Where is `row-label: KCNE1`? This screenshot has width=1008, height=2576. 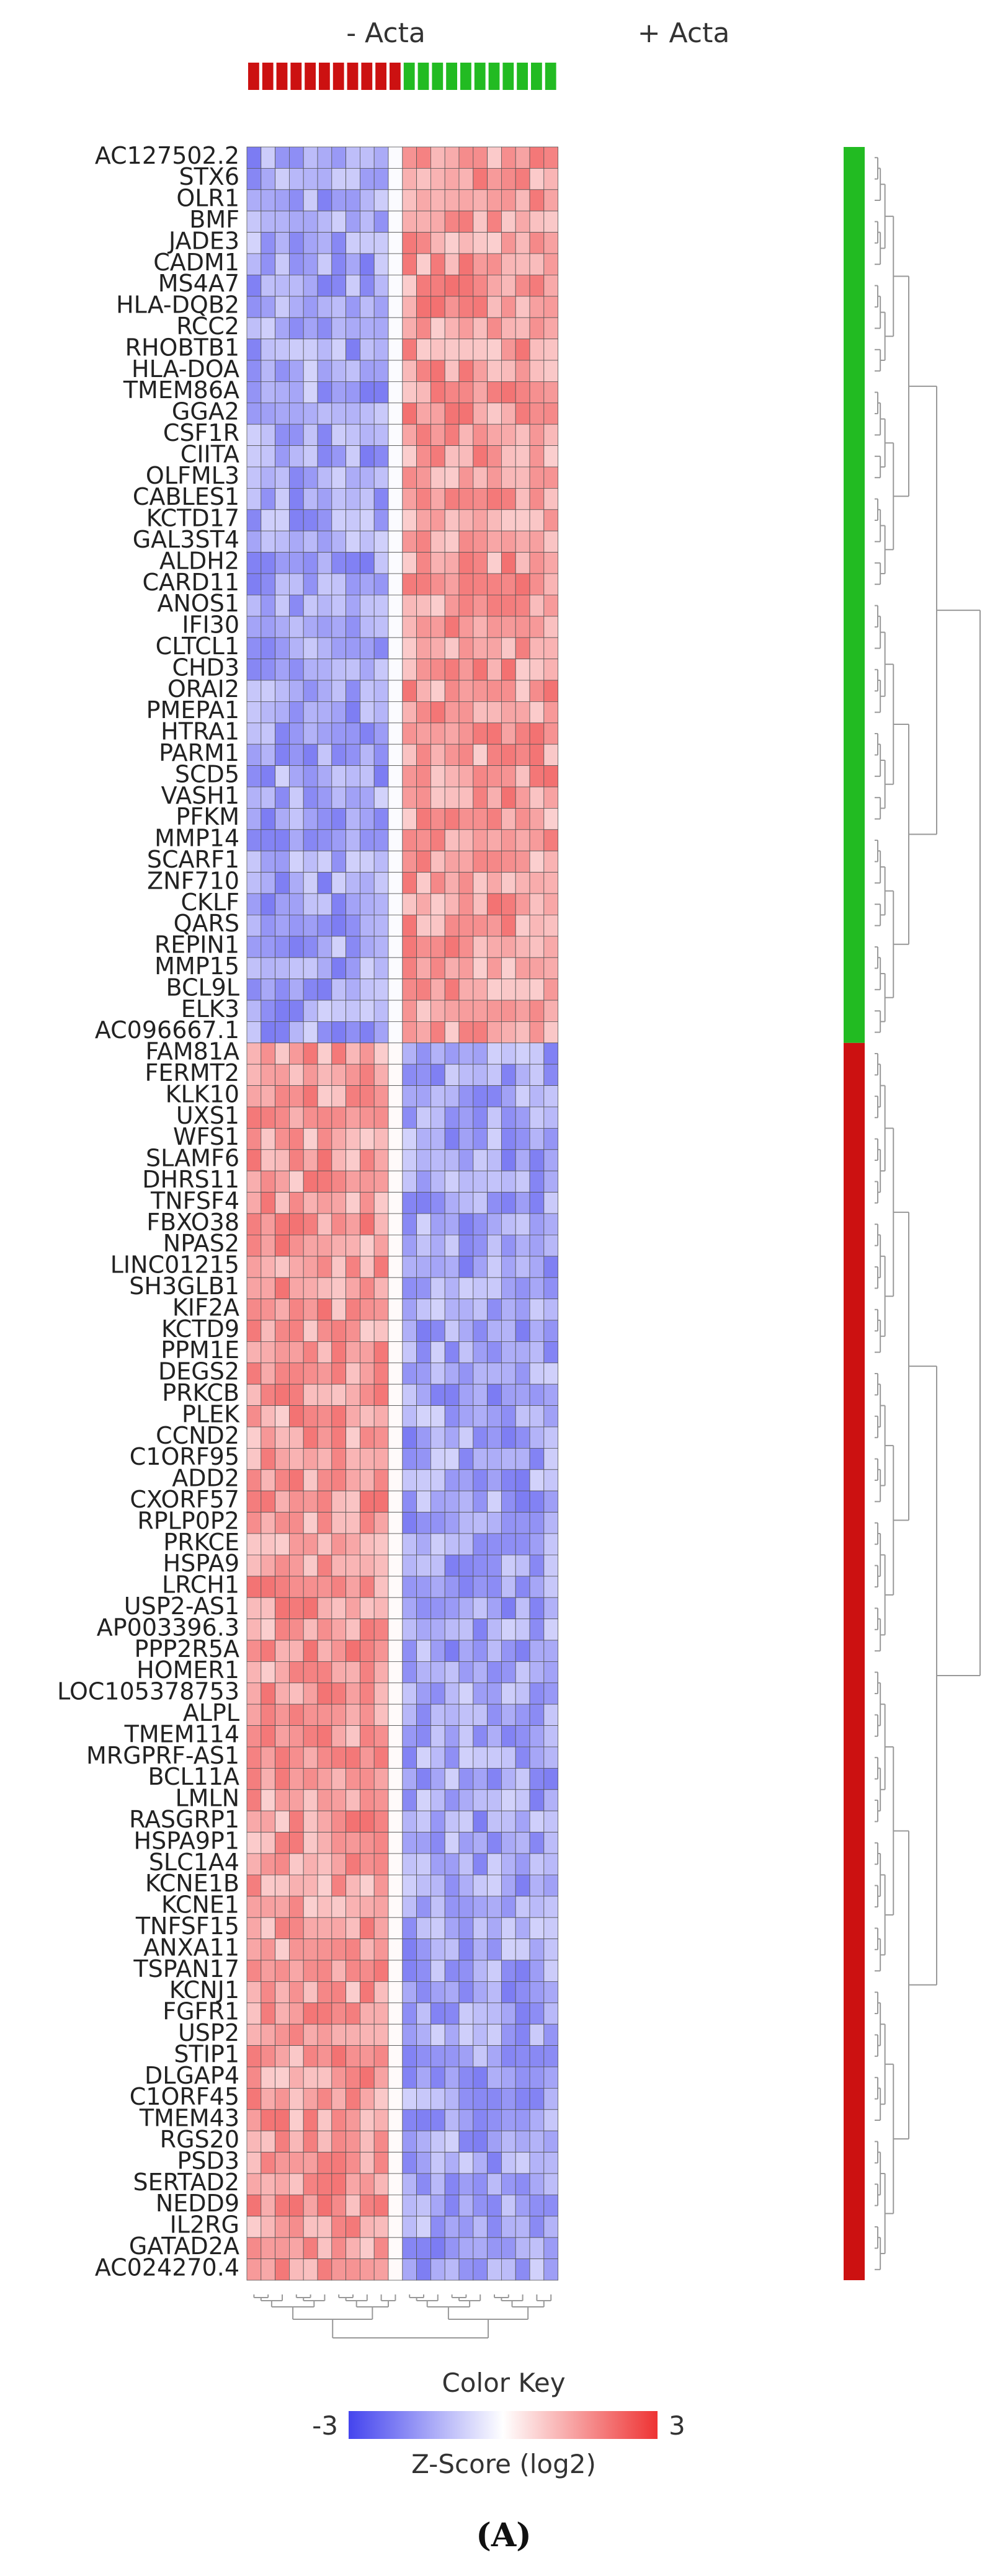 row-label: KCNE1 is located at coordinates (200, 1905).